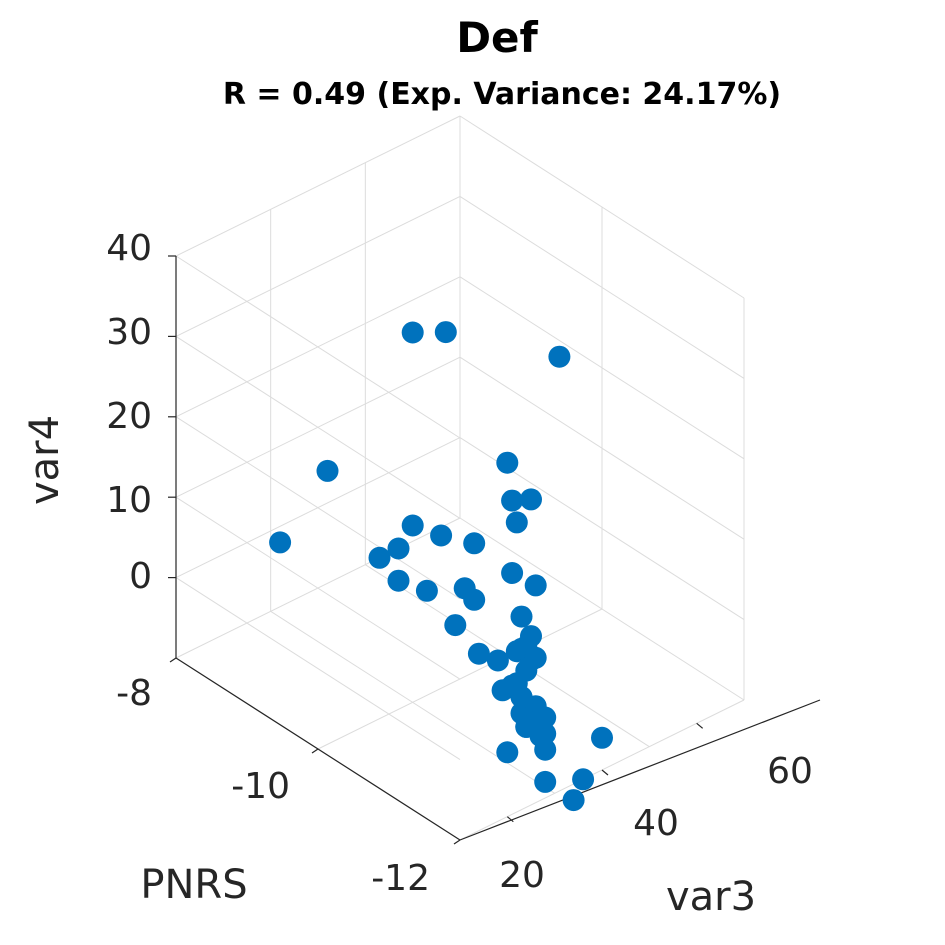 This screenshot has height=945, width=945. I want to click on z-tick-label: 0, so click(140, 576).